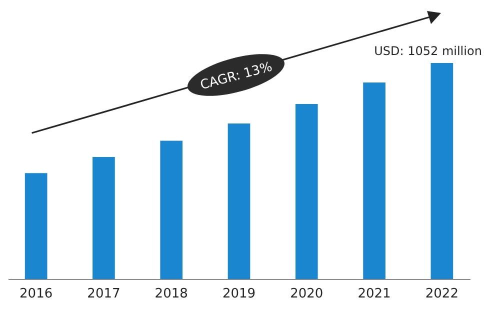 The width and height of the screenshot is (493, 317). What do you see at coordinates (171, 294) in the screenshot?
I see `x-tick-label: 2018` at bounding box center [171, 294].